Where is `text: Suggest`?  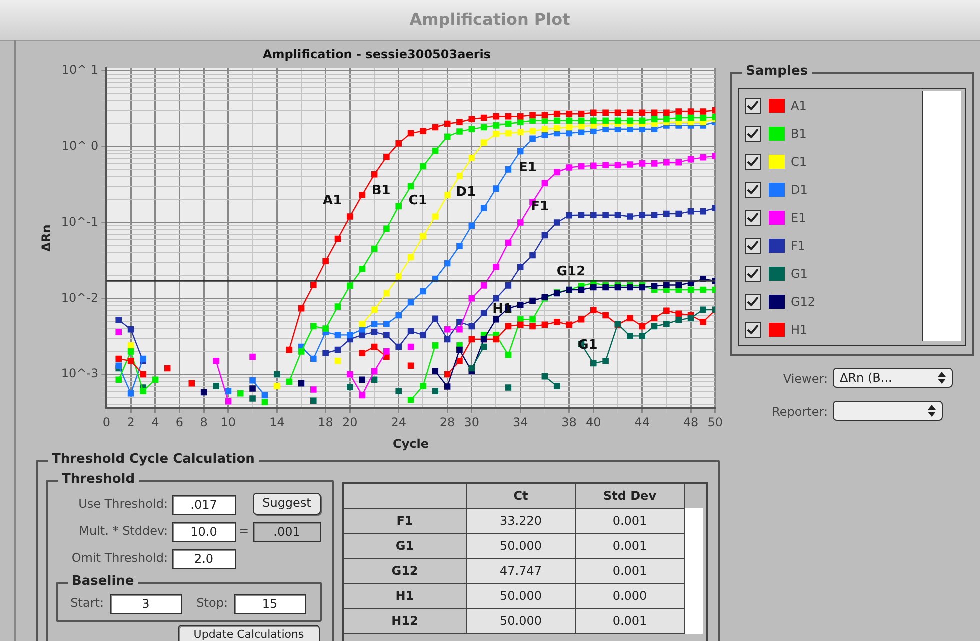 text: Suggest is located at coordinates (287, 504).